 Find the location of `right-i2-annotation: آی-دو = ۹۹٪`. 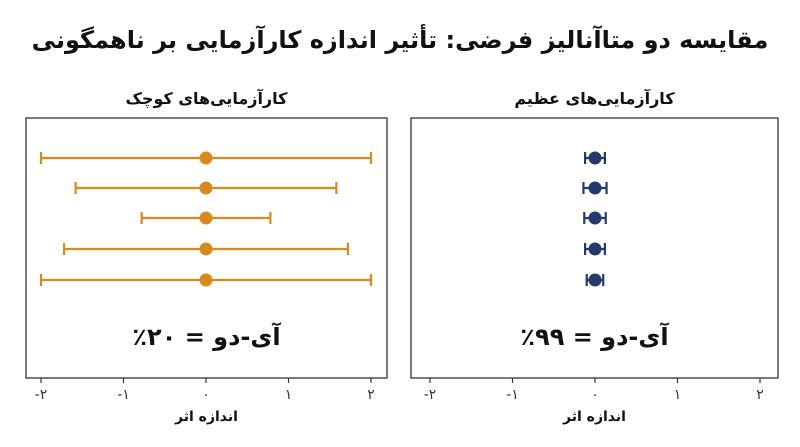

right-i2-annotation: آی-دو = ۹۹٪ is located at coordinates (594, 336).